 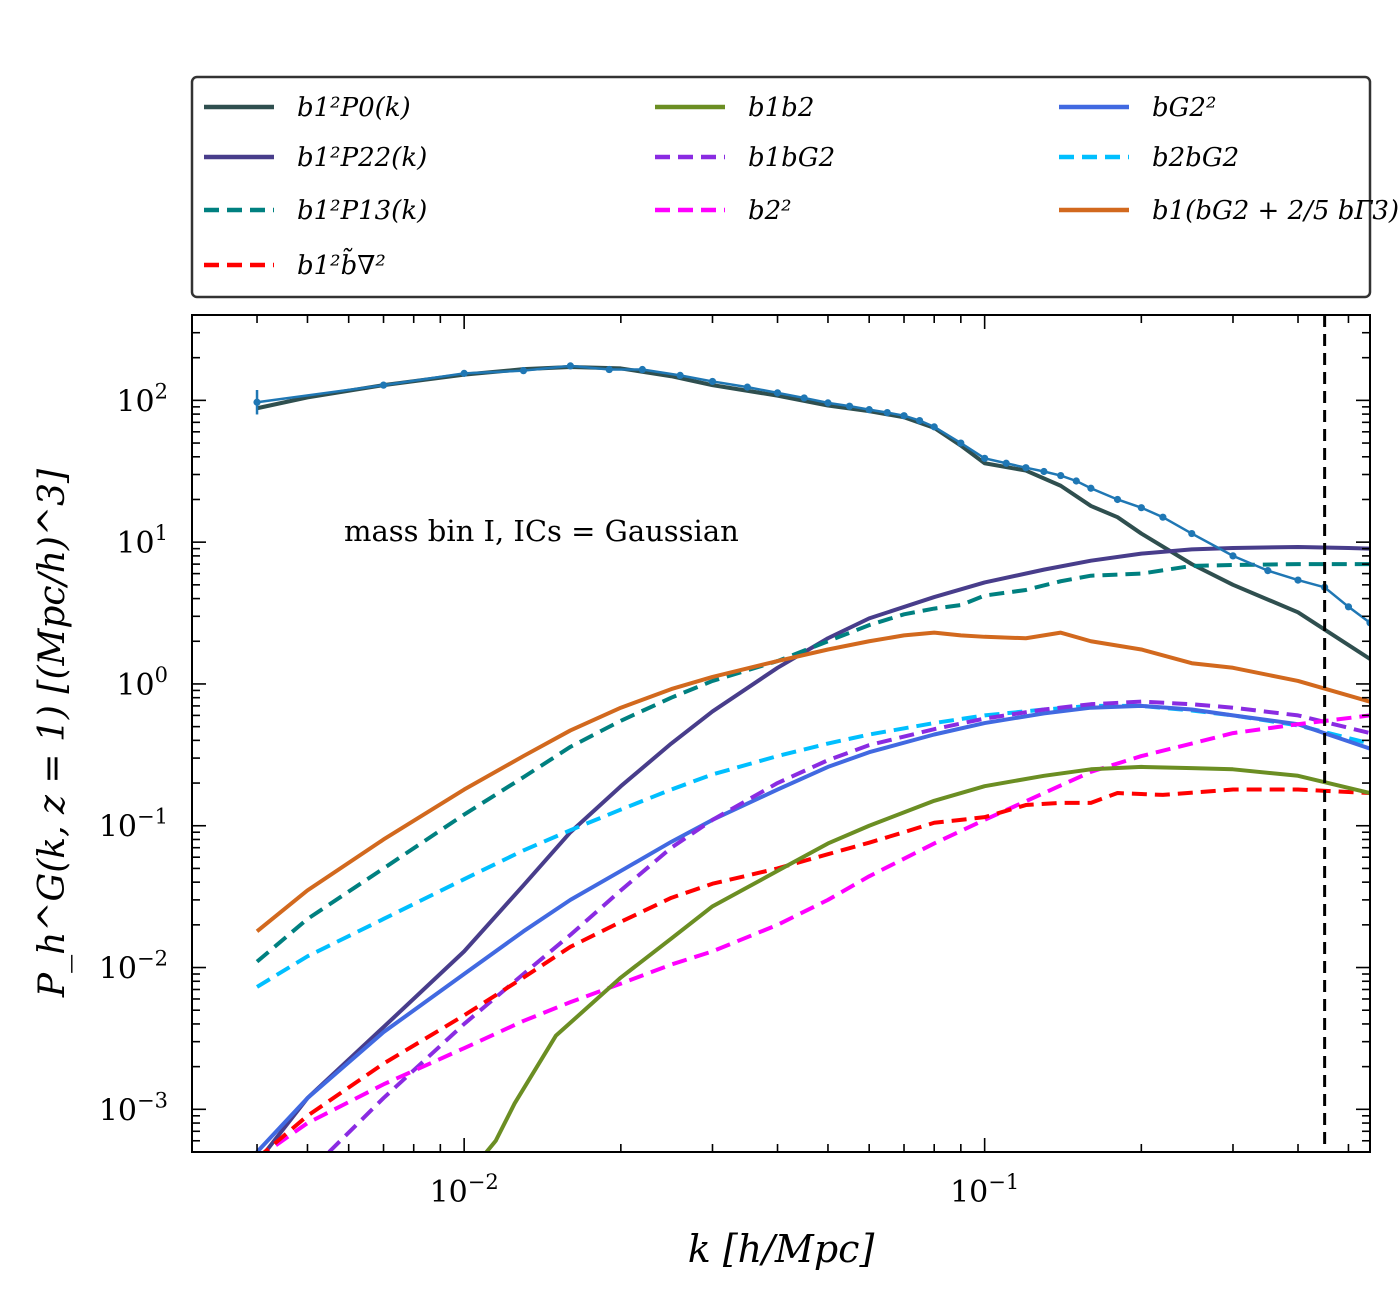 What do you see at coordinates (341, 264) in the screenshot?
I see `legend-label: b1²b̃∇²` at bounding box center [341, 264].